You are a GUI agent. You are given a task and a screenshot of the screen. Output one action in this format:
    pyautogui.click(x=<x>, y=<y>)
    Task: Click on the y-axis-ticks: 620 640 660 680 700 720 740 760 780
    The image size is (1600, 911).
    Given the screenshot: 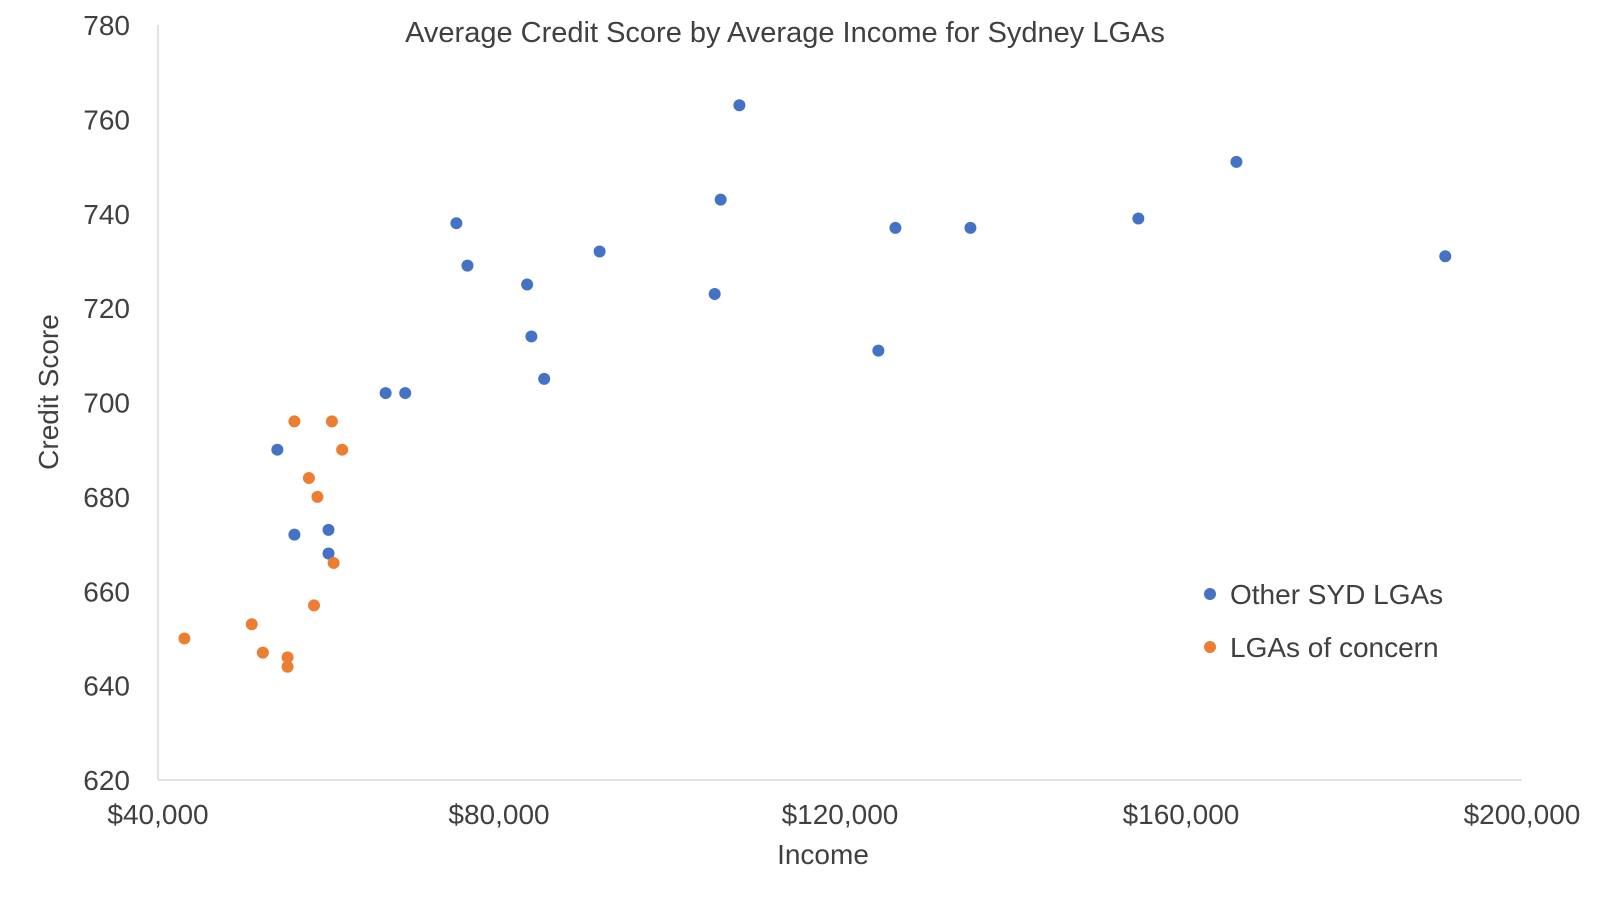 What is the action you would take?
    pyautogui.click(x=106, y=403)
    